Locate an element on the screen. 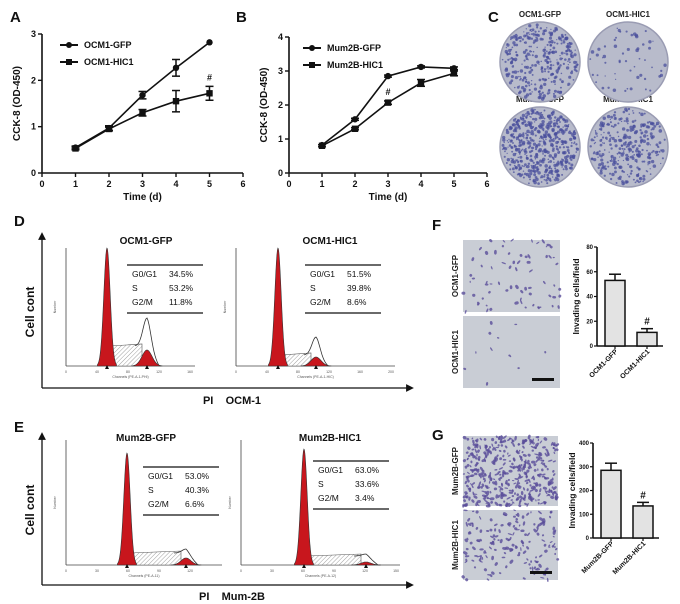  bar-mum2b-hic1 is located at coordinates (643, 522).